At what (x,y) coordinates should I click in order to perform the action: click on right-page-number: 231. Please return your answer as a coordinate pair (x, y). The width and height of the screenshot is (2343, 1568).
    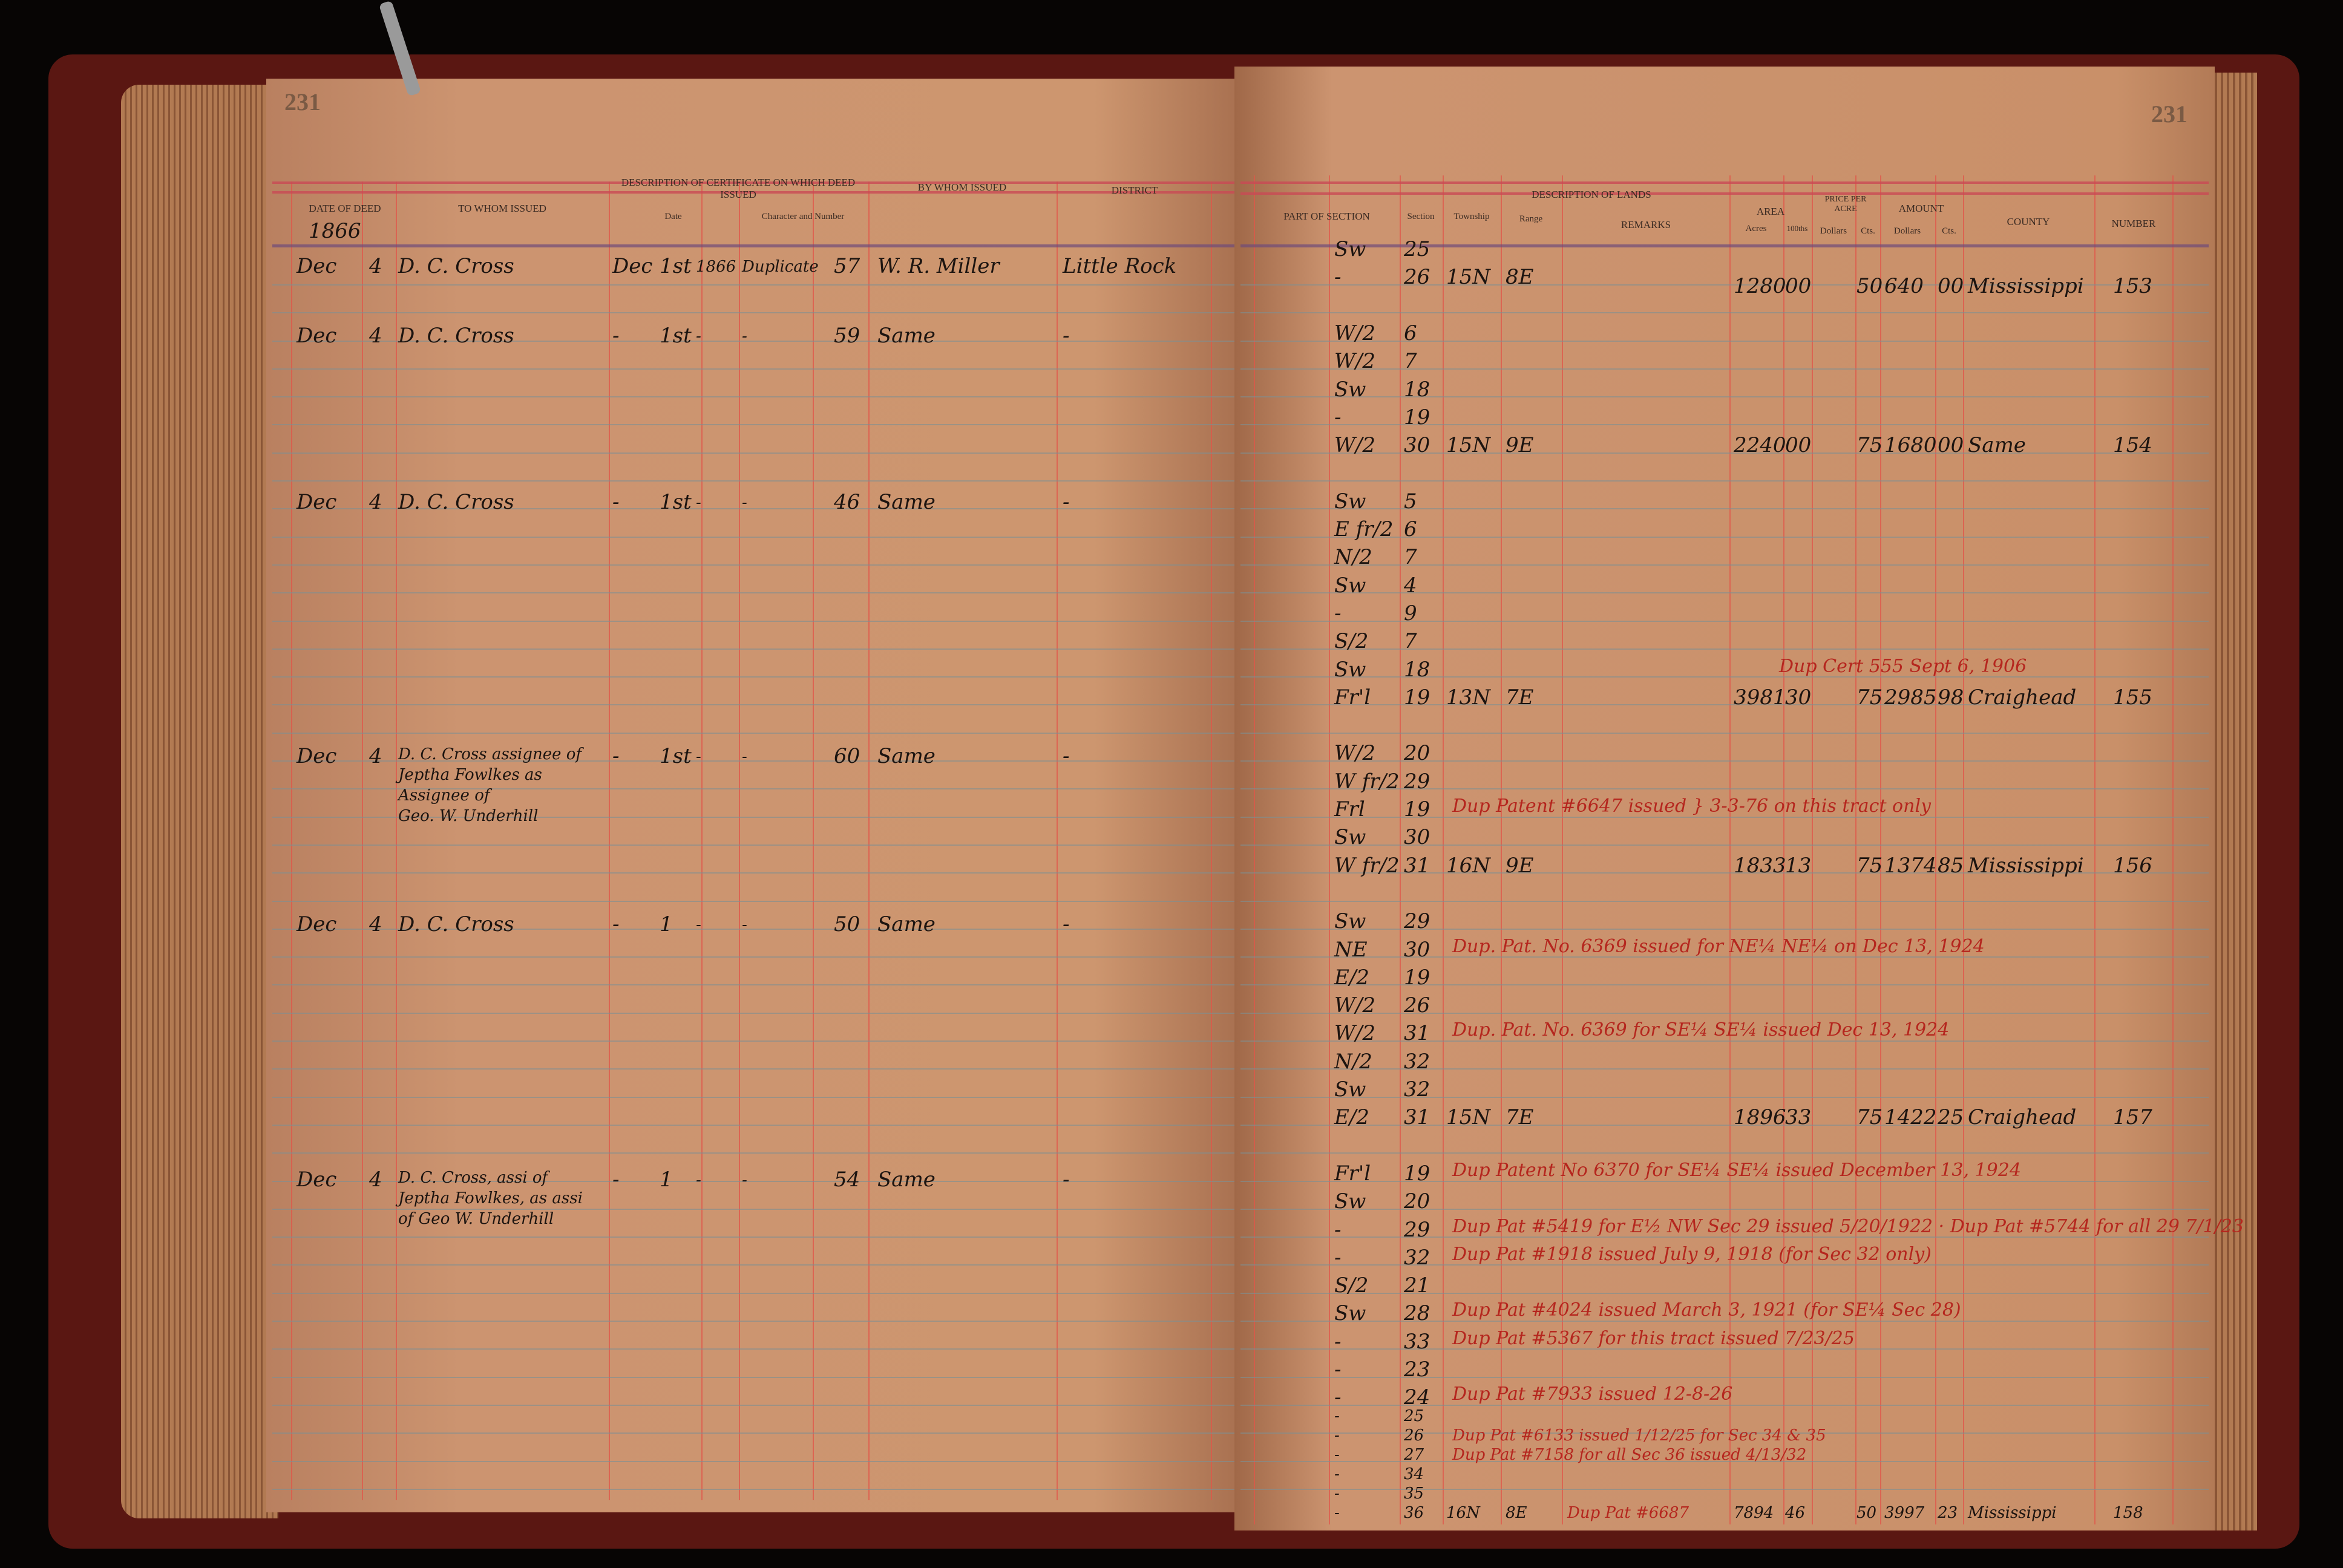
    Looking at the image, I should click on (2169, 114).